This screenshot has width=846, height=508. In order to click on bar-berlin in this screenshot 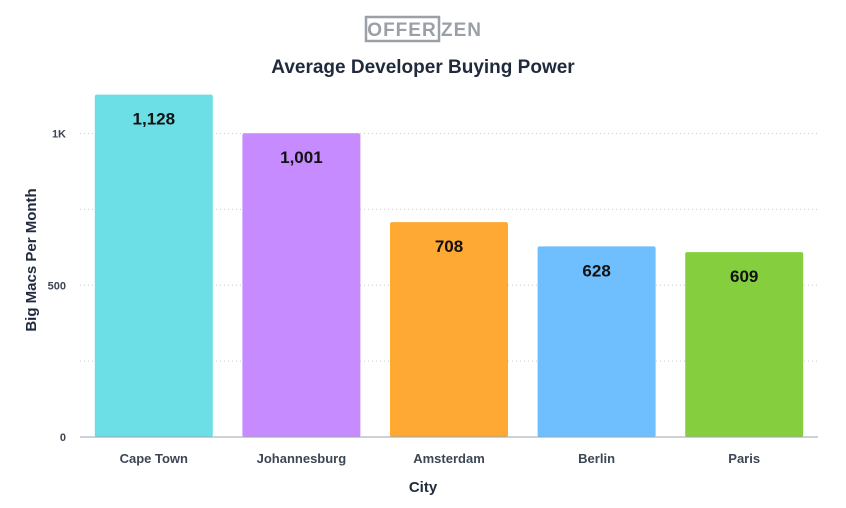, I will do `click(596, 341)`.